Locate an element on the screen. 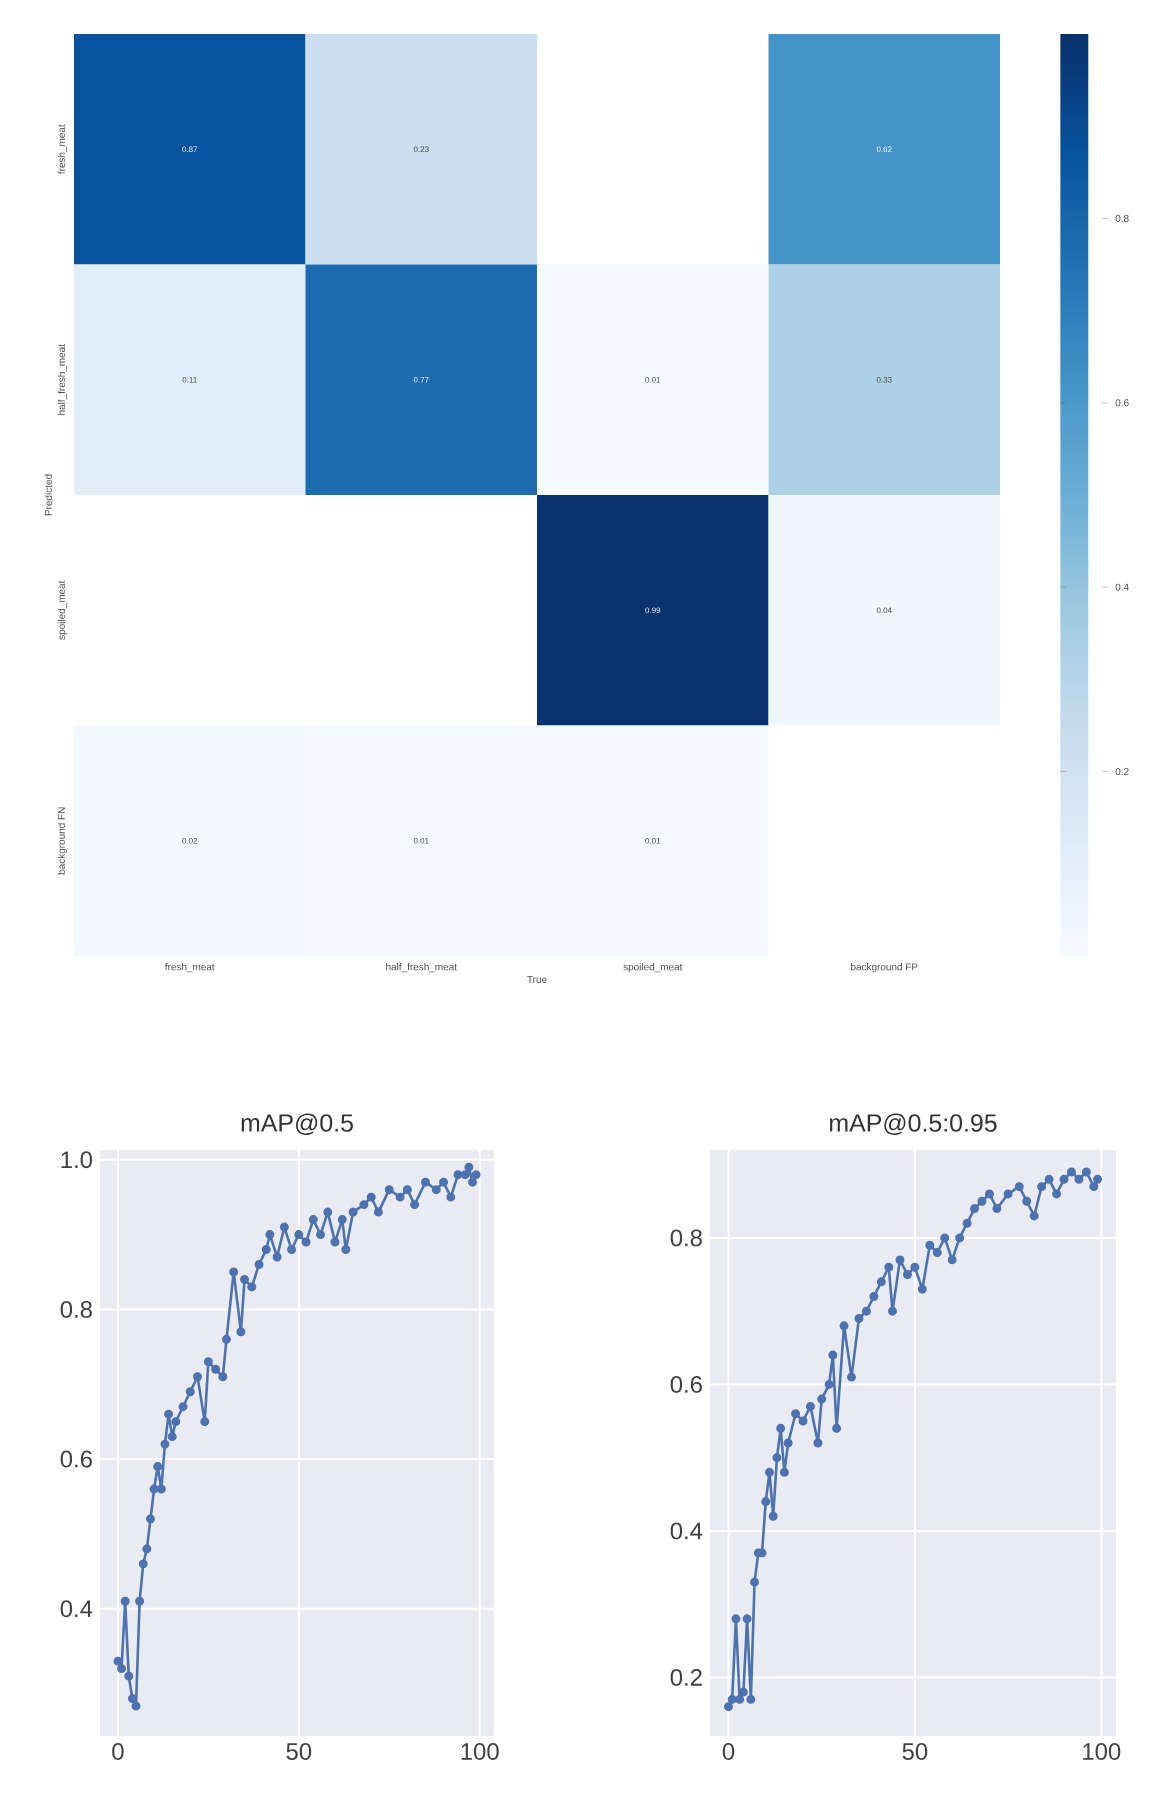 The width and height of the screenshot is (1150, 1810). chart-title: mAP@0.5:0.95 is located at coordinates (913, 1124).